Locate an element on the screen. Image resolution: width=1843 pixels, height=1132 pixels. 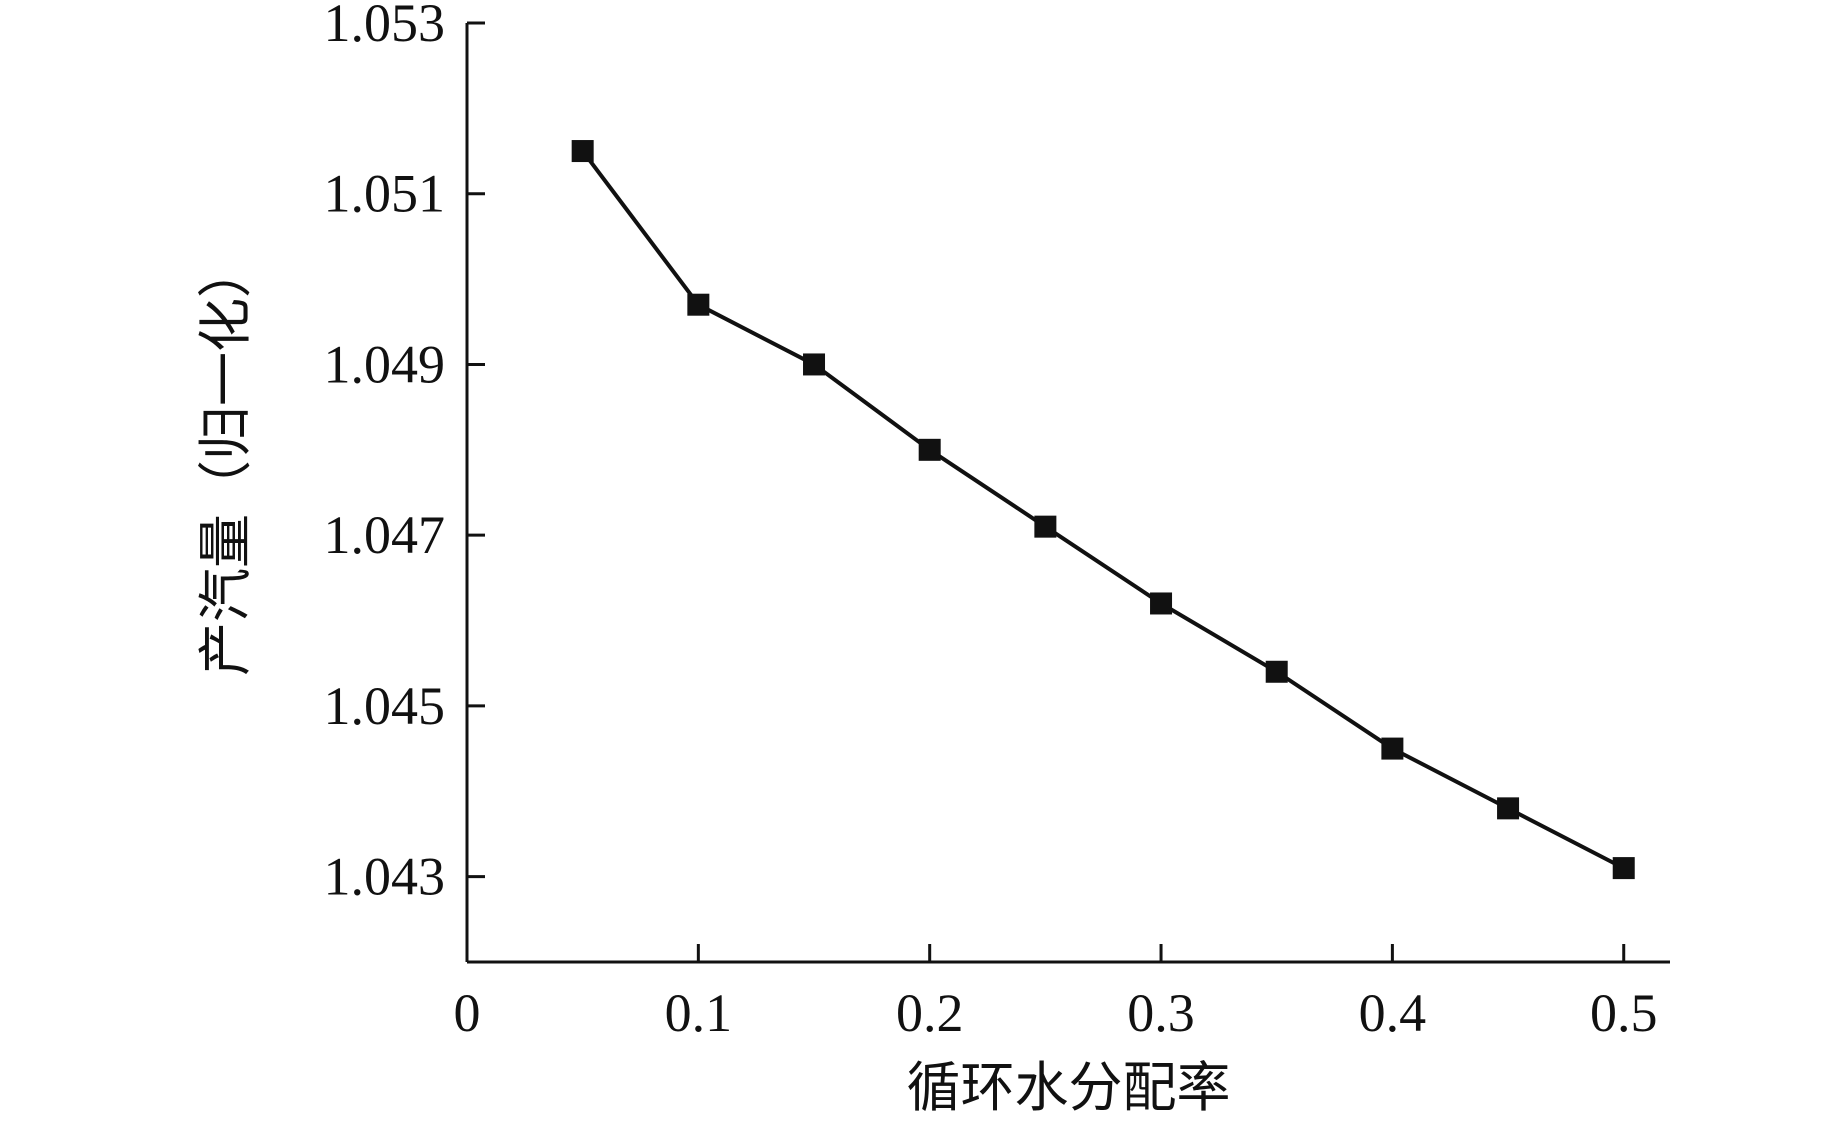
y-axis-title: 产汽量（归一化） is located at coordinates (226, 460).